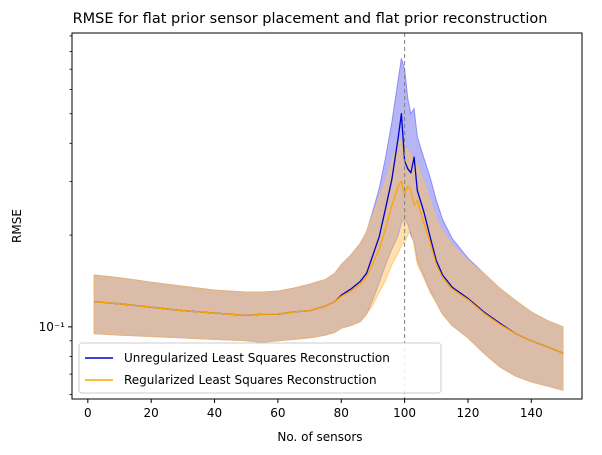  Describe the element at coordinates (151, 413) in the screenshot. I see `x-tick-label: 20` at that location.